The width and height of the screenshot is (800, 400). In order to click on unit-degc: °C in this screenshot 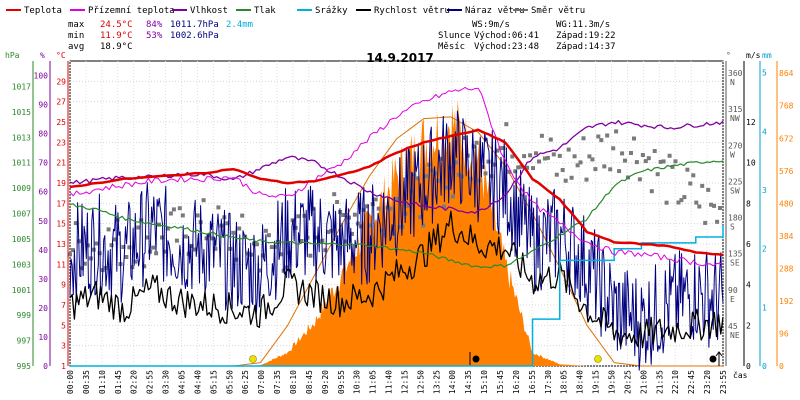, I will do `click(61, 55)`.